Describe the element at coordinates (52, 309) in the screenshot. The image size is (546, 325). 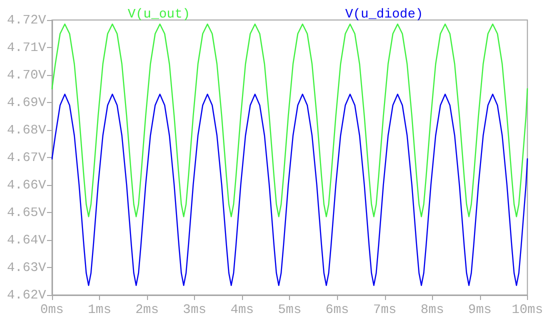
I see `x-tick-label: 0ms` at that location.